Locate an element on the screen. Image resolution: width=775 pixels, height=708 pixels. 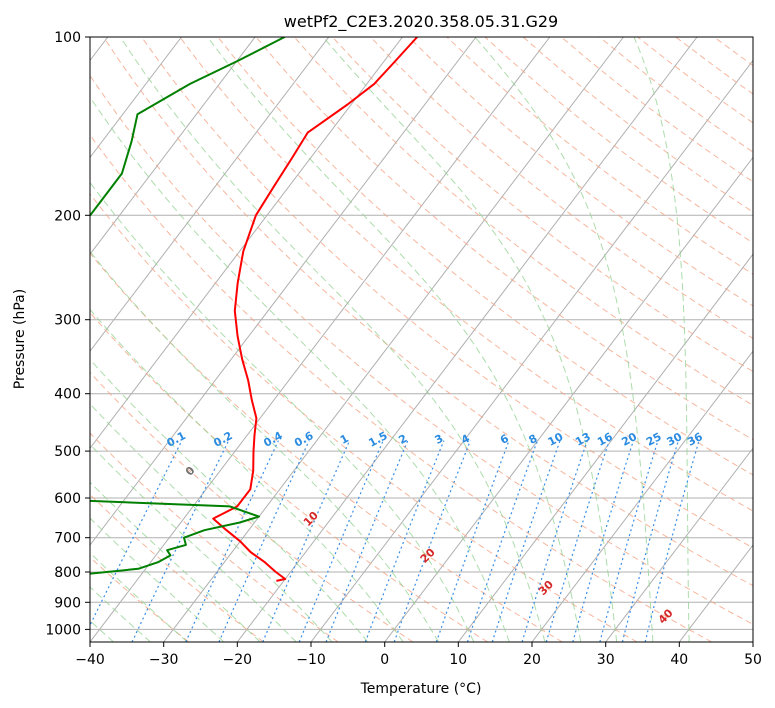
y-tick-label: 900 is located at coordinates (67, 603).